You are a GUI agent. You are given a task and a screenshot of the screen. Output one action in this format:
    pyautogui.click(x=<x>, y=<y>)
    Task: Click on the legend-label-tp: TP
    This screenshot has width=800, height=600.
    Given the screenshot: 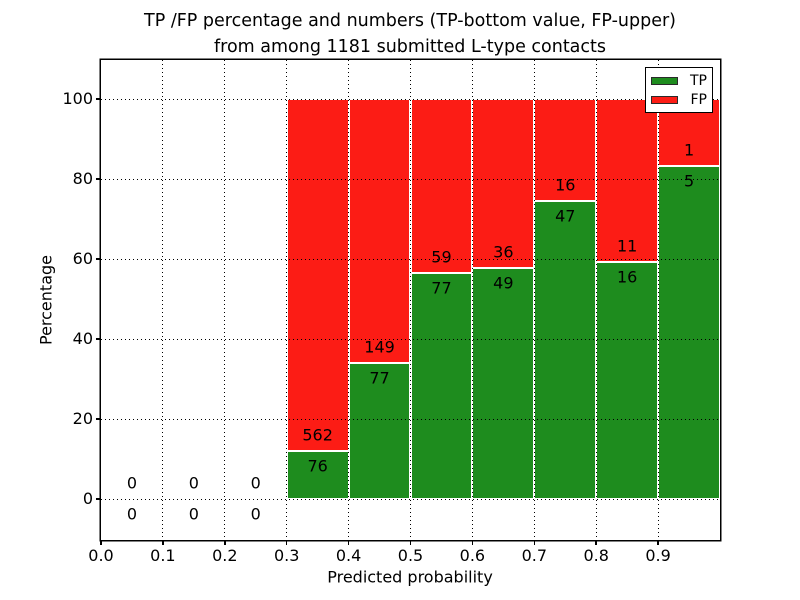 What is the action you would take?
    pyautogui.click(x=698, y=80)
    